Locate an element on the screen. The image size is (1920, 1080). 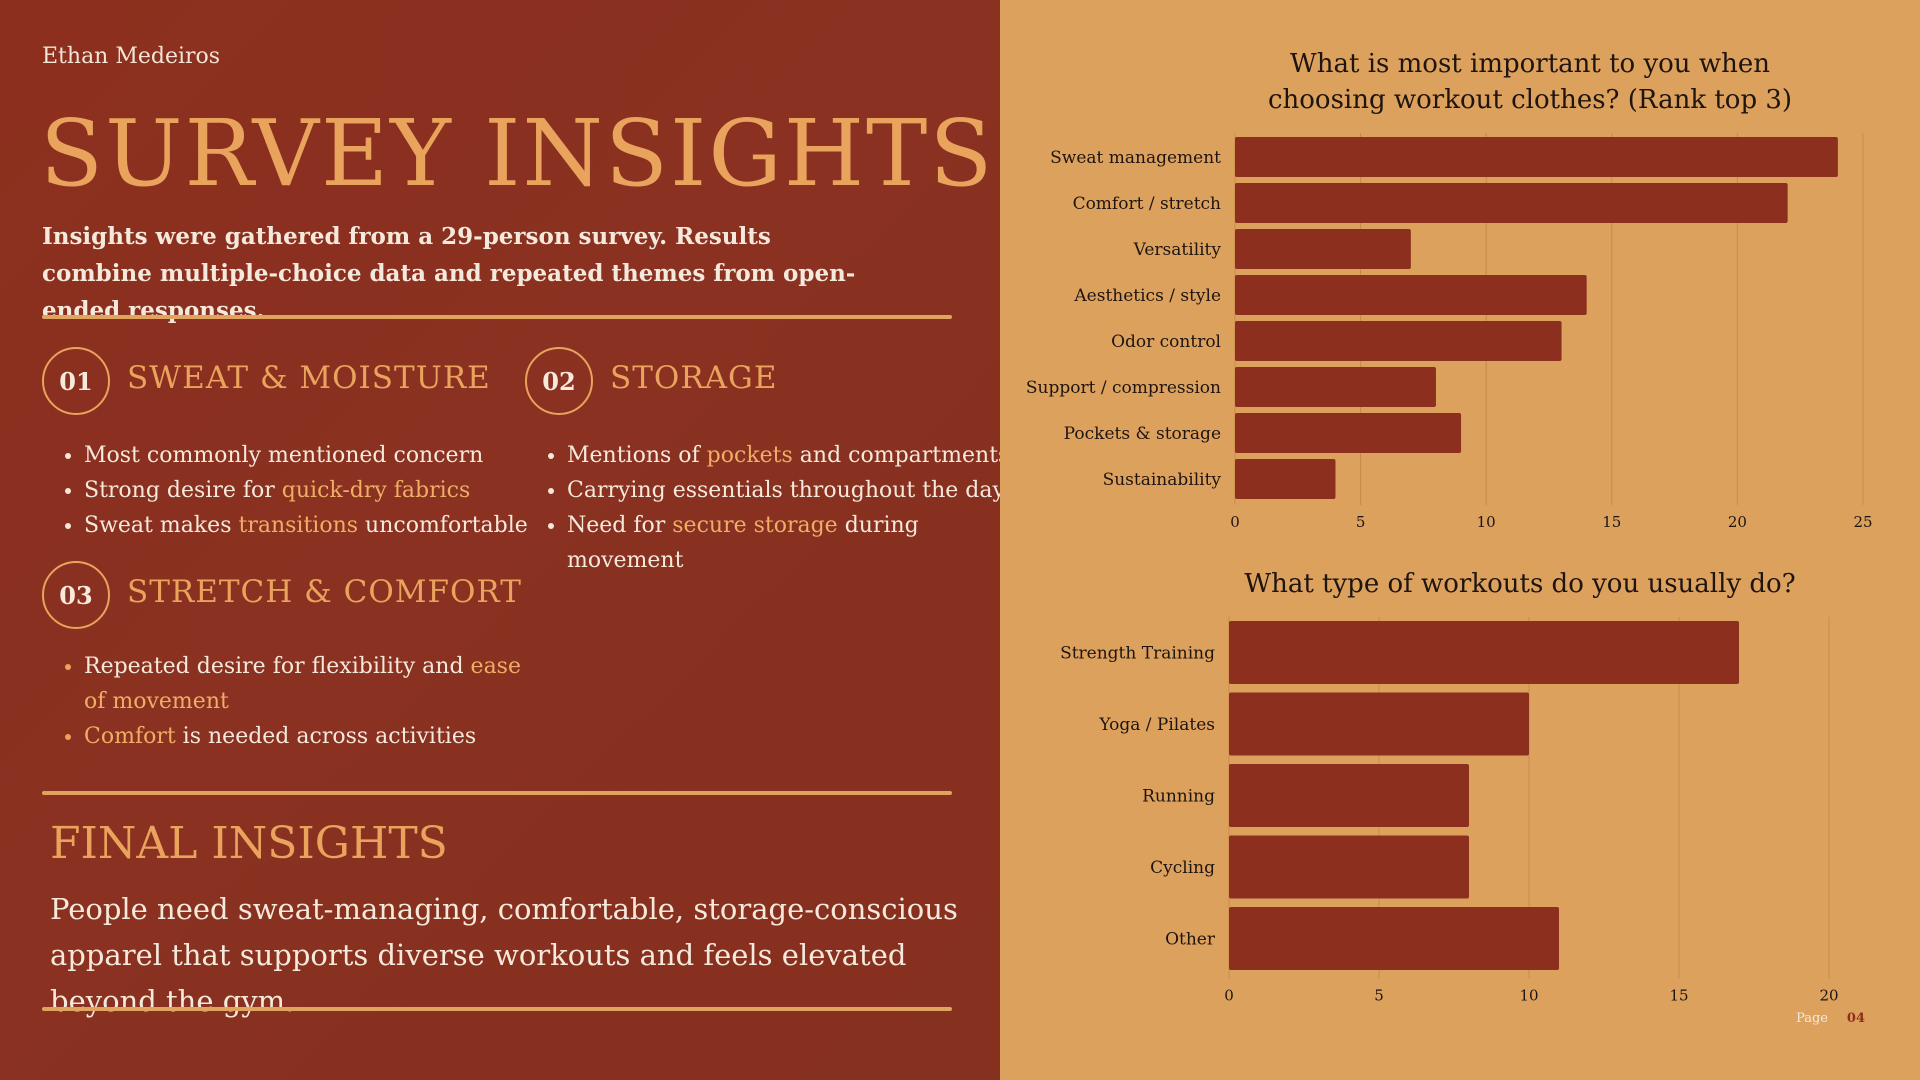
highlight-text: secure storage is located at coordinates (755, 525).